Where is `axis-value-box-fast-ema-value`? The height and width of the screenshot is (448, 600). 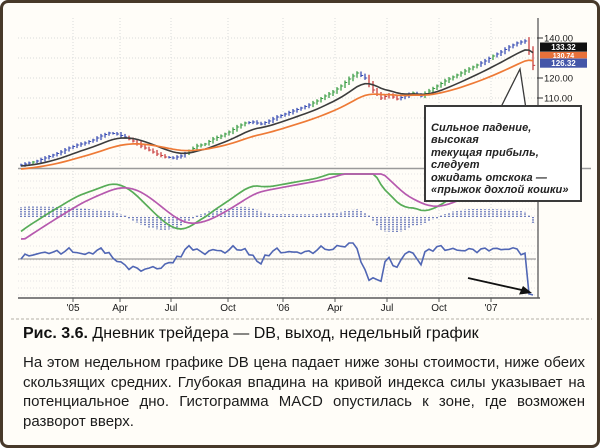 axis-value-box-fast-ema-value is located at coordinates (563, 47).